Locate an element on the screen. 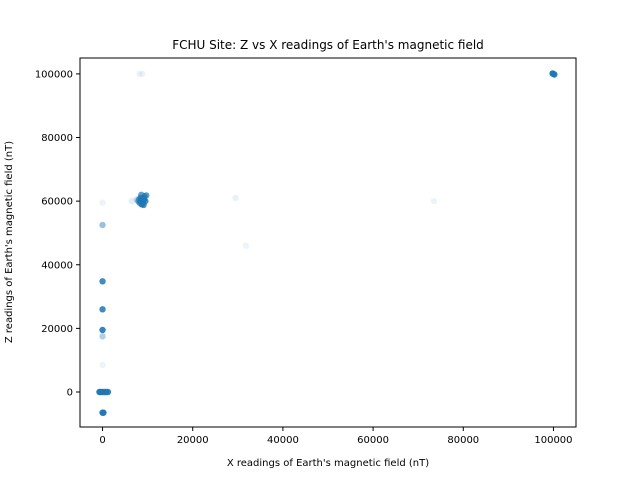 The height and width of the screenshot is (480, 640). x-tick-label: 20000 is located at coordinates (193, 440).